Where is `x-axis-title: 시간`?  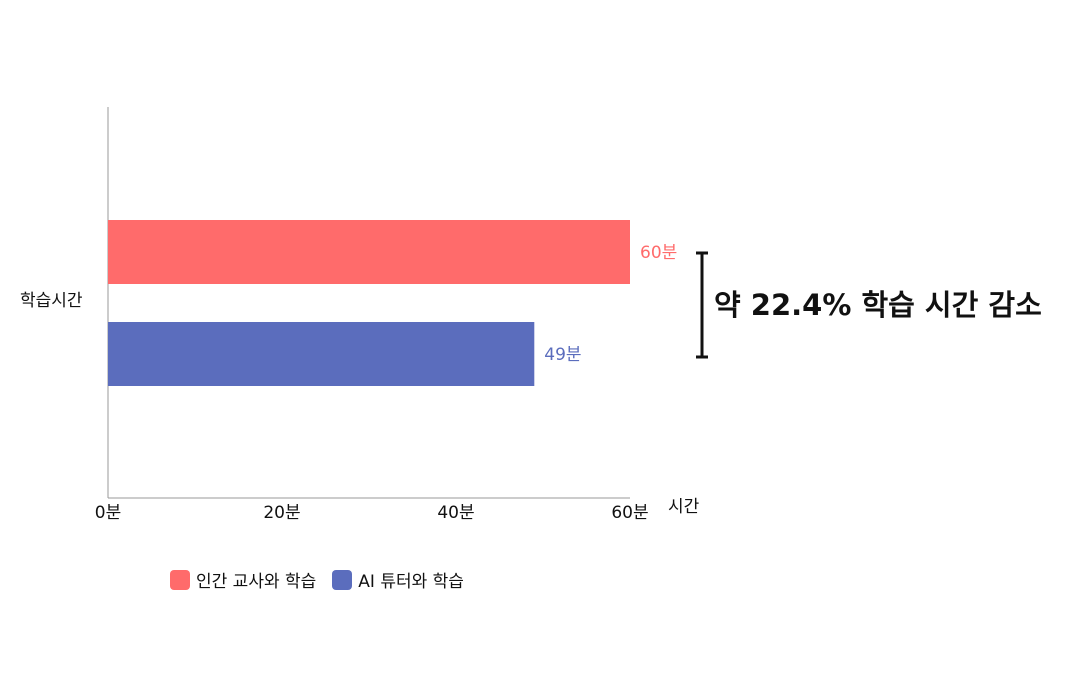 x-axis-title: 시간 is located at coordinates (684, 507).